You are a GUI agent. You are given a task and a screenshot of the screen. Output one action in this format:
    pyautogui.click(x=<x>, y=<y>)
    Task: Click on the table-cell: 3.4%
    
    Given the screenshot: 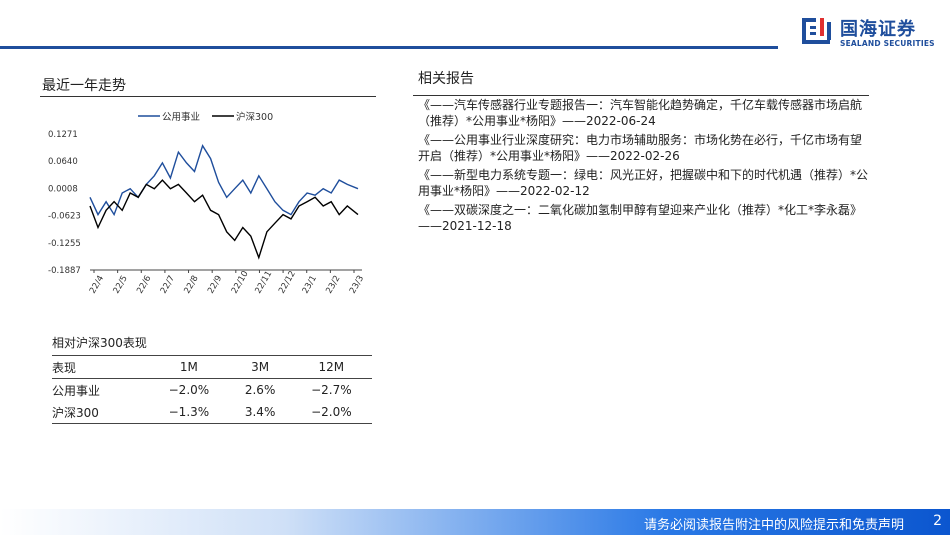 What is the action you would take?
    pyautogui.click(x=260, y=412)
    